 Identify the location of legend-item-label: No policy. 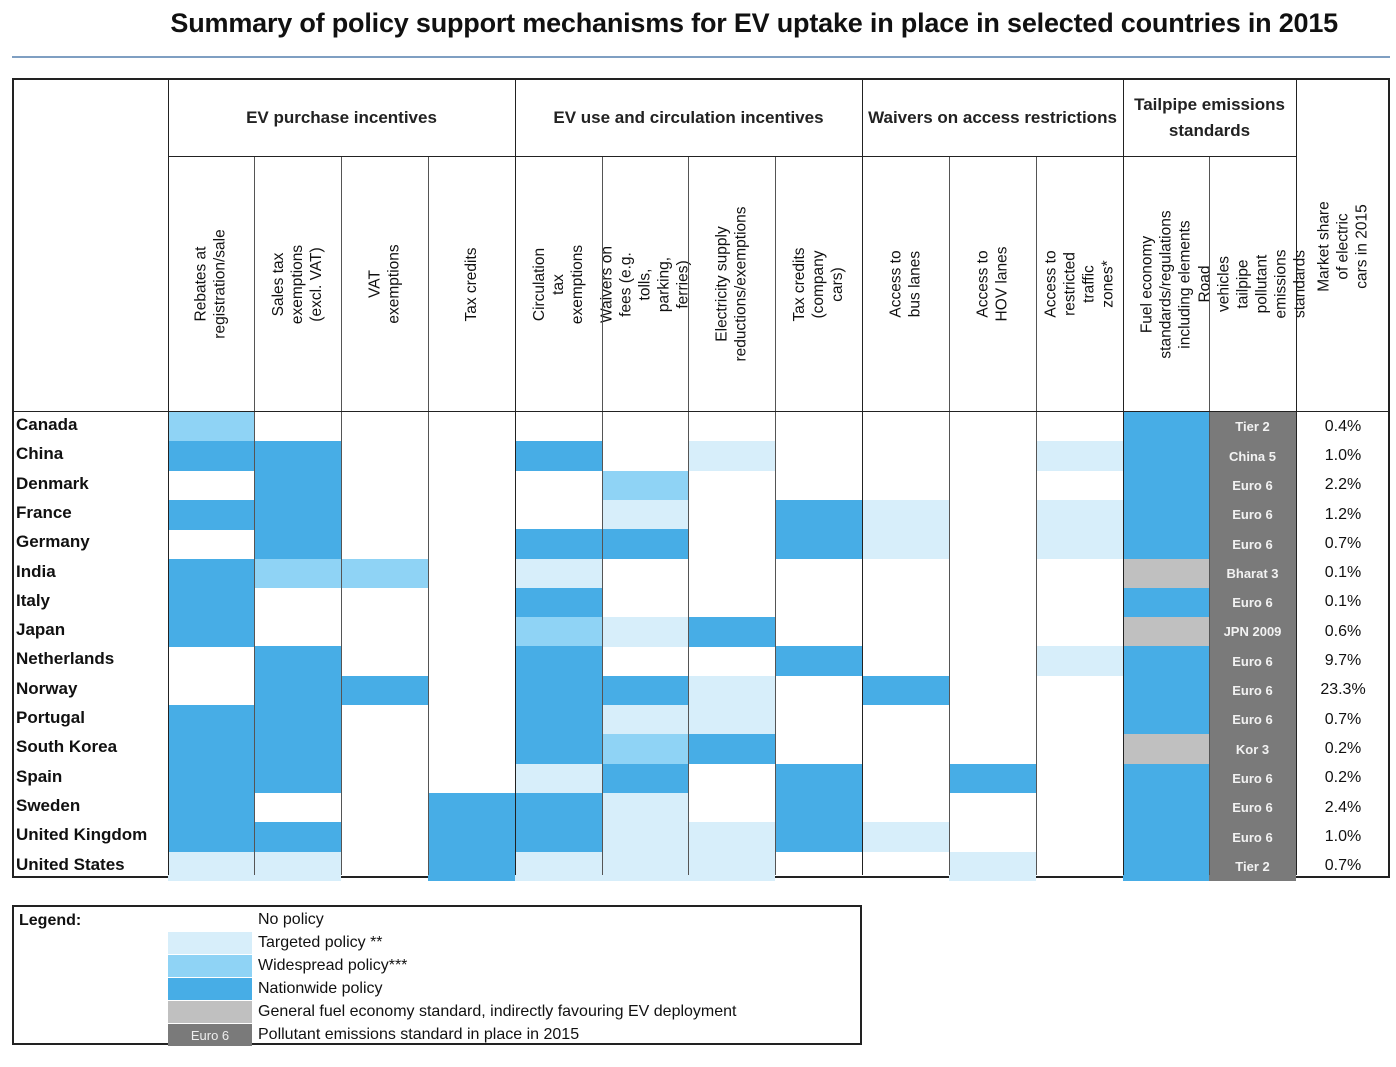
(291, 919).